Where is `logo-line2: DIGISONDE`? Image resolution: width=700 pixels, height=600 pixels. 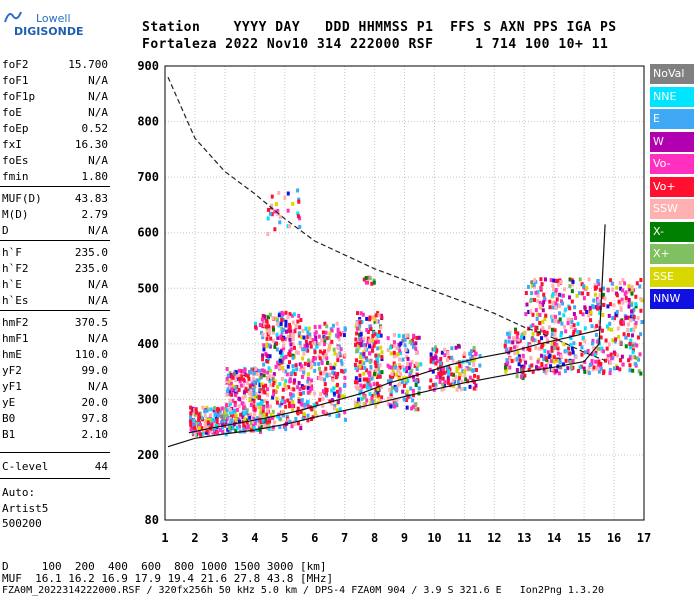
logo-line2: DIGISONDE is located at coordinates (49, 31).